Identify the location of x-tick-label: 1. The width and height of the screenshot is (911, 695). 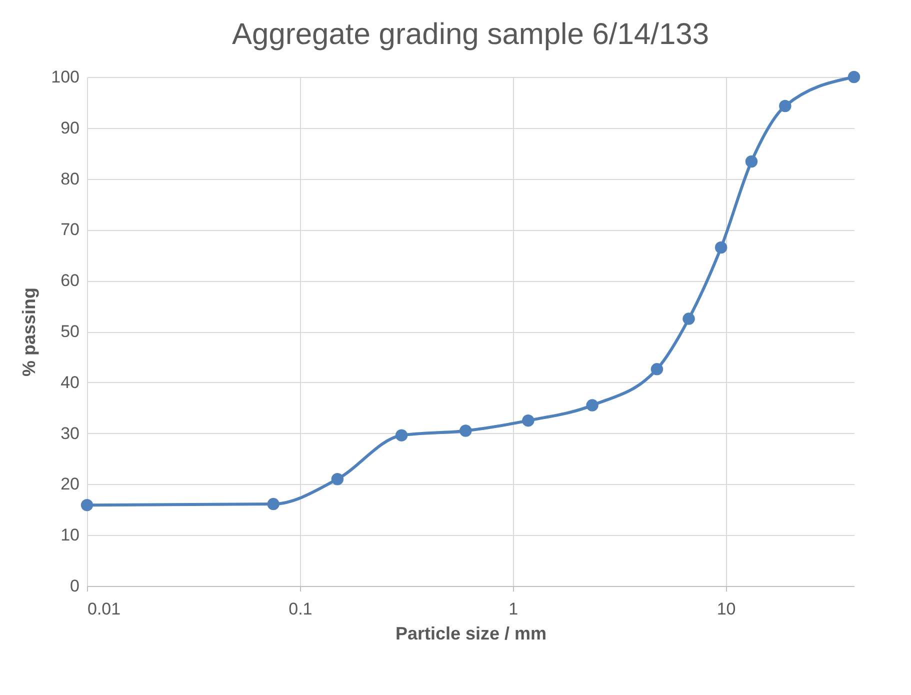
(513, 609).